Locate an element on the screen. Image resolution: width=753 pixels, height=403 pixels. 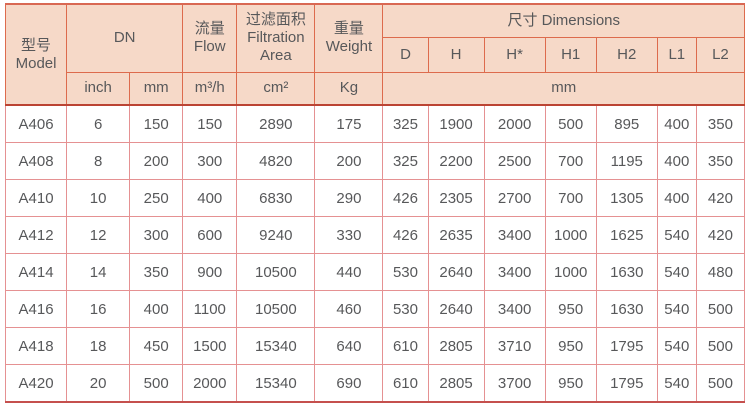
cell: 1630 is located at coordinates (626, 309).